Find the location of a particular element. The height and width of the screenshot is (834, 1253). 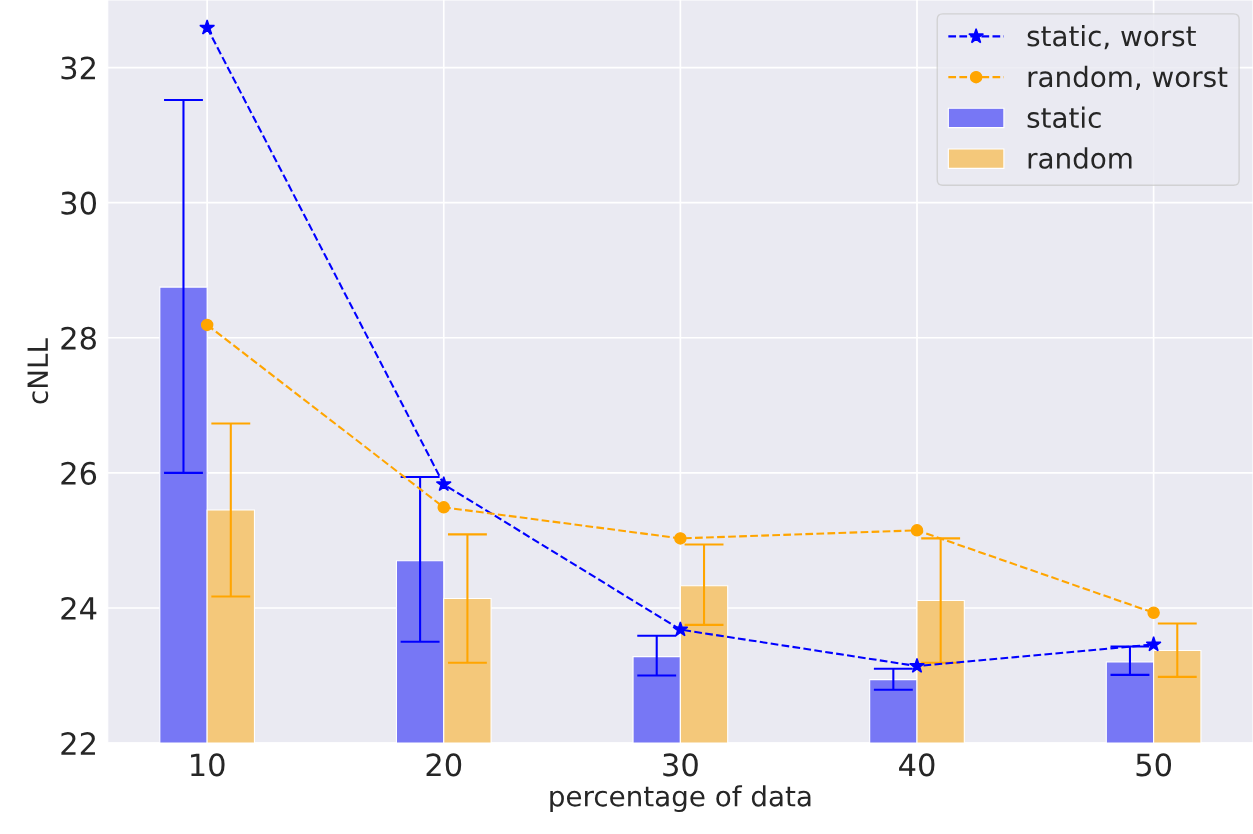

y-tick-label: 28 is located at coordinates (78, 338).